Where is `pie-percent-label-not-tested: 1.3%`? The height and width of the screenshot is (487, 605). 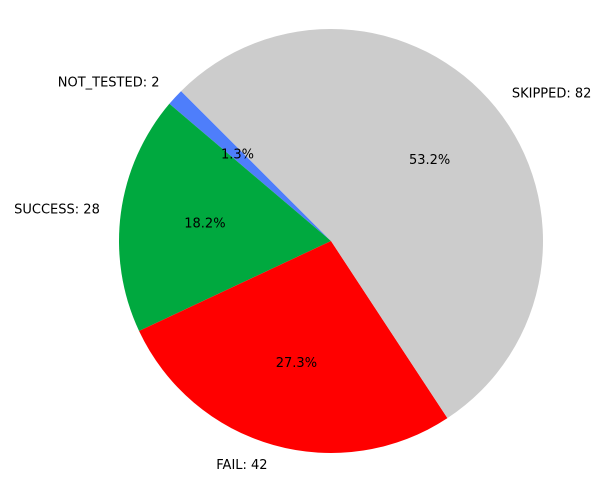
pie-percent-label-not-tested: 1.3% is located at coordinates (237, 154).